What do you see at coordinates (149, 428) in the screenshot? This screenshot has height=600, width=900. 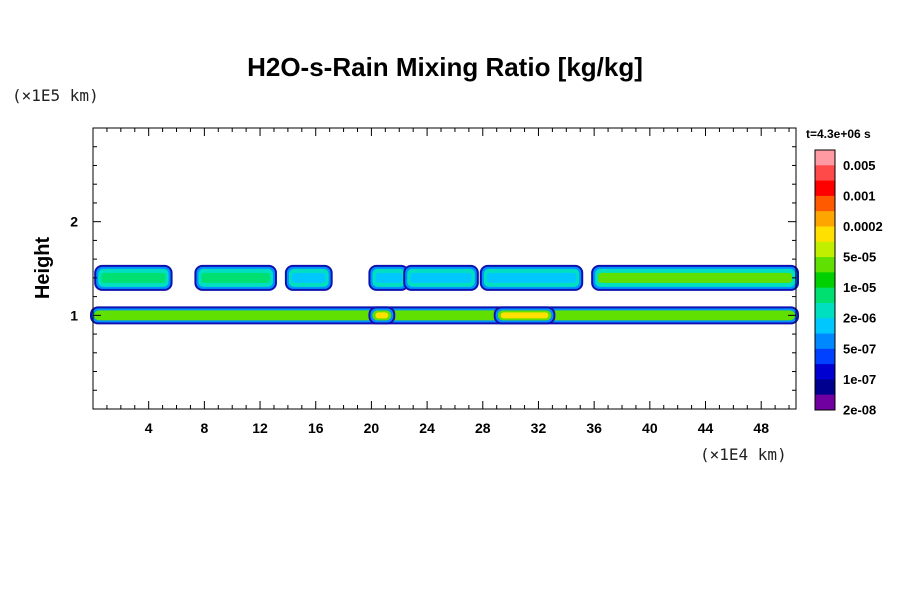 I see `x-tick-label: 4` at bounding box center [149, 428].